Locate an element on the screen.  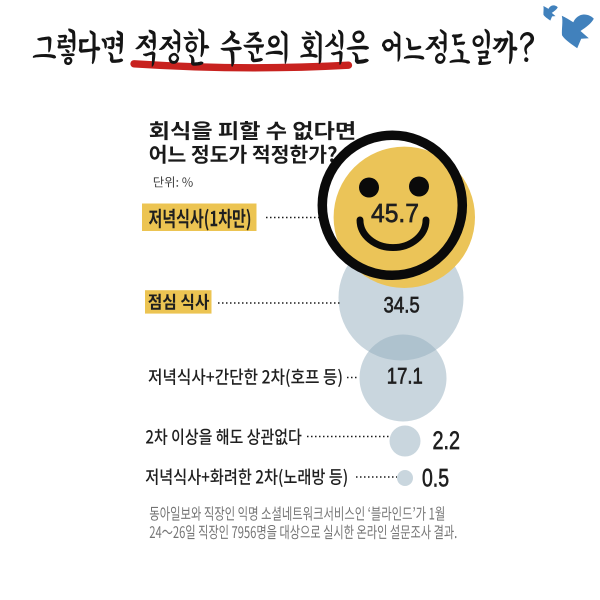
svg-text: 17.1 is located at coordinates (405, 376).